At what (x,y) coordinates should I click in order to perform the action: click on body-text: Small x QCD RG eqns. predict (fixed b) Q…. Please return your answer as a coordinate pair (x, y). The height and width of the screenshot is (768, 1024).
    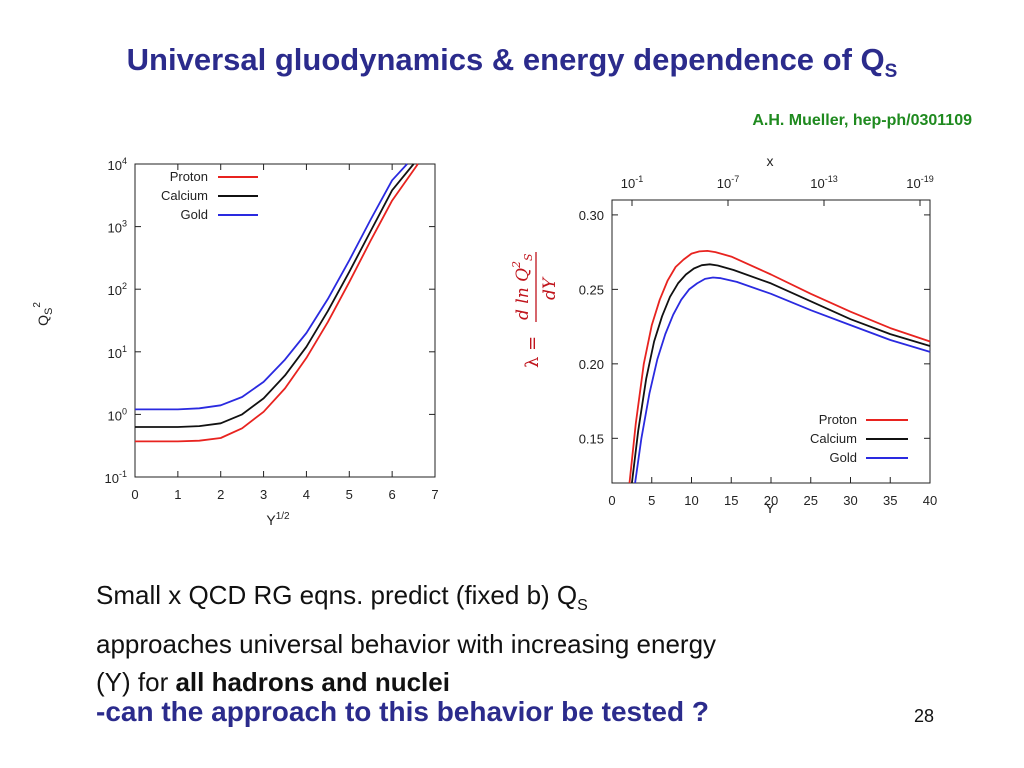
    Looking at the image, I should click on (406, 638).